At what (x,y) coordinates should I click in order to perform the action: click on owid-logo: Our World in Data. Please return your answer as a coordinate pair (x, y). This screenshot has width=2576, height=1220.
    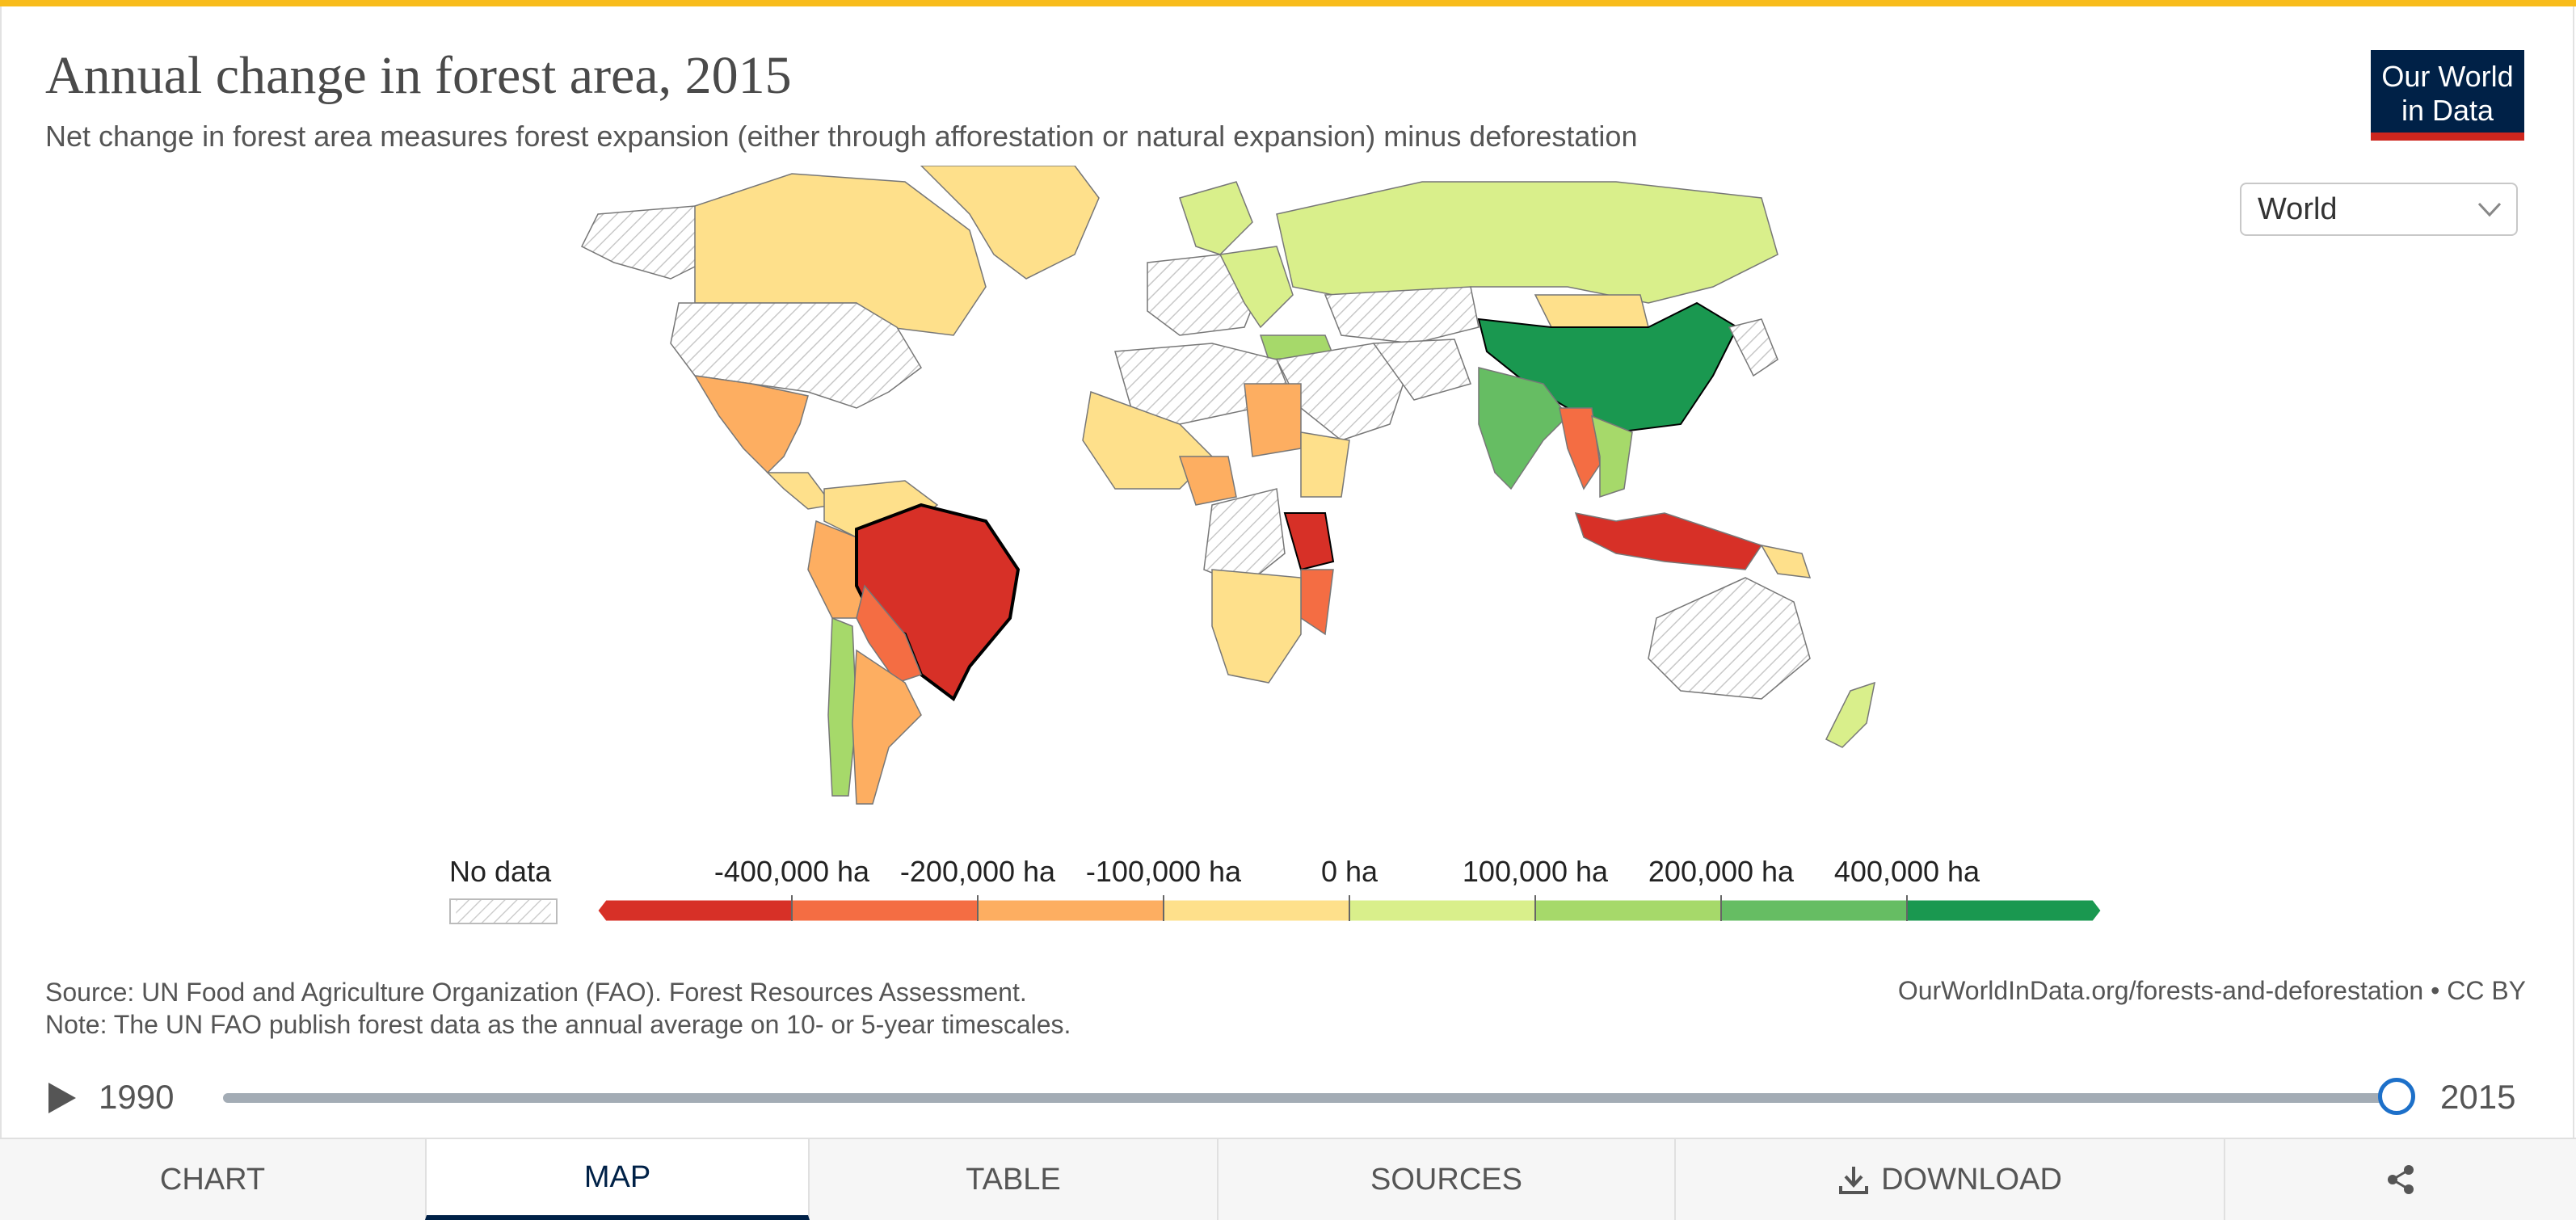
    Looking at the image, I should click on (2447, 95).